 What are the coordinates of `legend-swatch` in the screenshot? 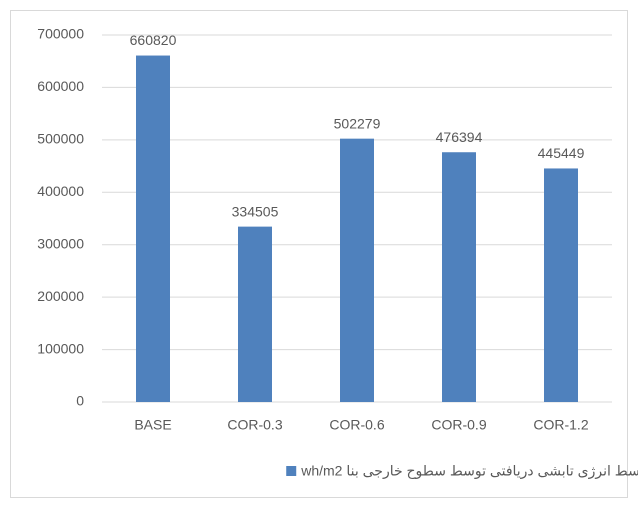 It's located at (291, 471).